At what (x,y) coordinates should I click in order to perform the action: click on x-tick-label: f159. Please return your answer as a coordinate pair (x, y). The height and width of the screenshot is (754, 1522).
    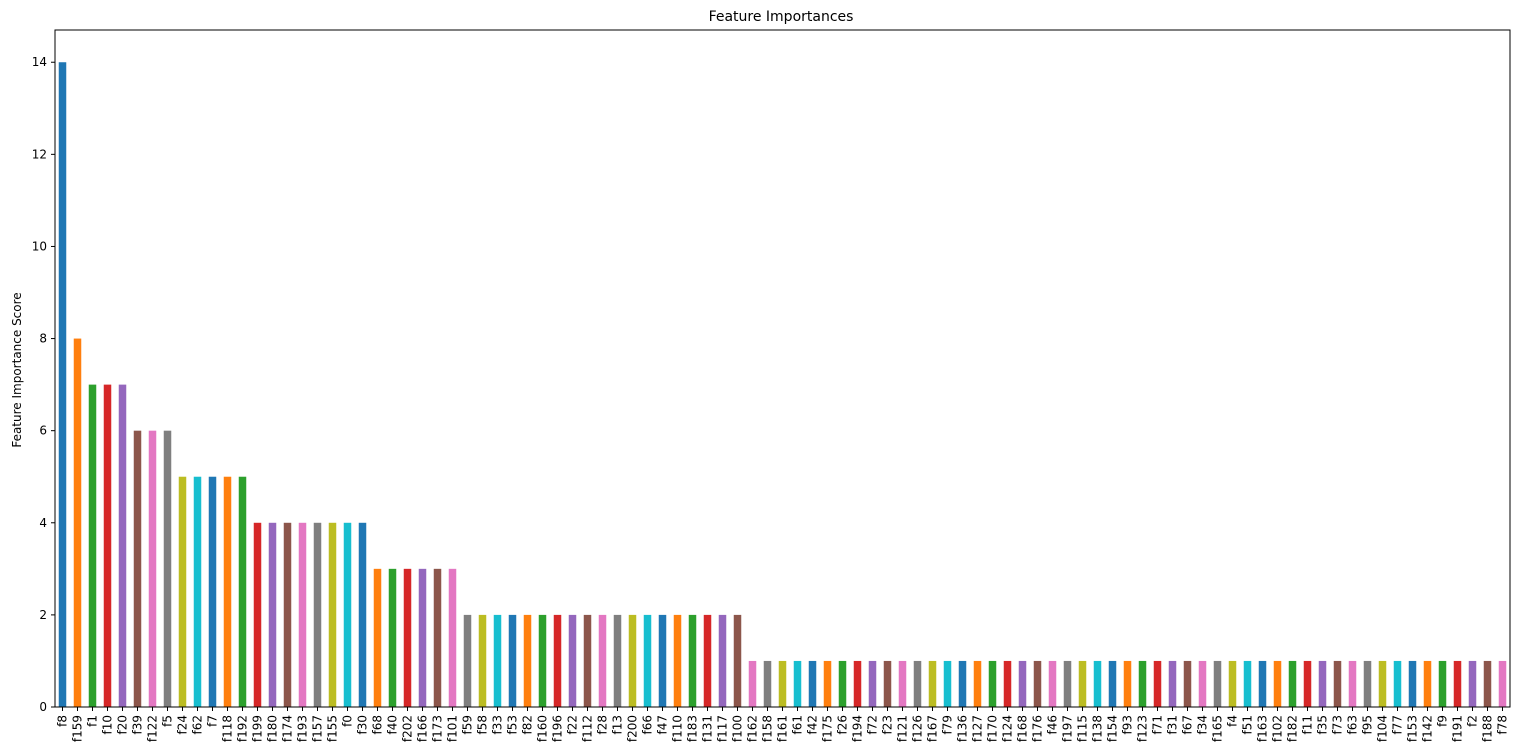
    Looking at the image, I should click on (78, 728).